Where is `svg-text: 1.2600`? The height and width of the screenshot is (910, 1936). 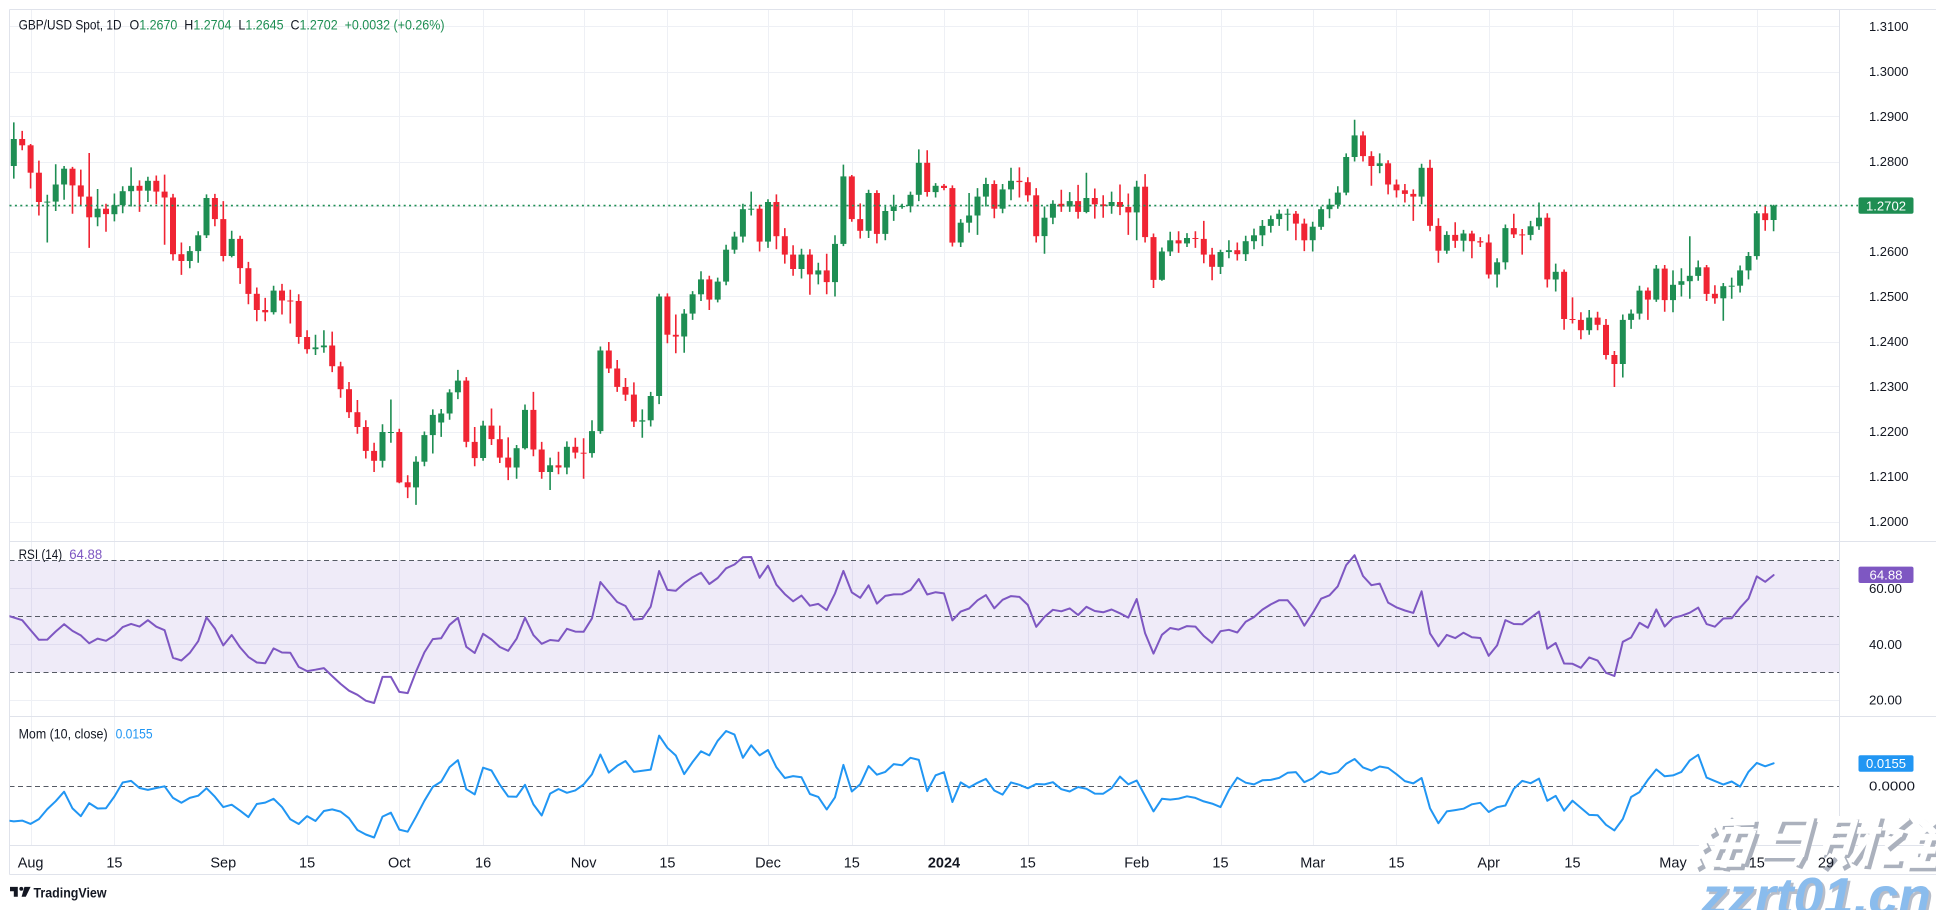
svg-text: 1.2600 is located at coordinates (1889, 251).